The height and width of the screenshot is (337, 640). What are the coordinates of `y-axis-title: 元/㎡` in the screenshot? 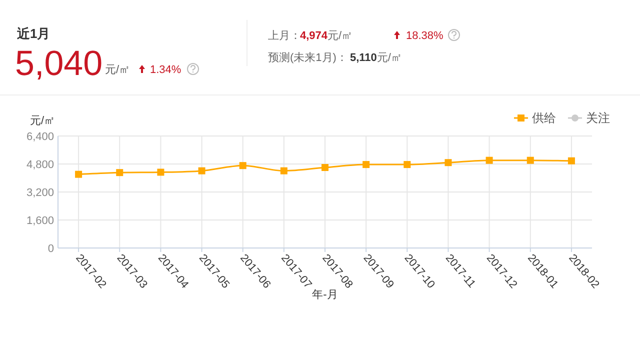 It's located at (43, 121).